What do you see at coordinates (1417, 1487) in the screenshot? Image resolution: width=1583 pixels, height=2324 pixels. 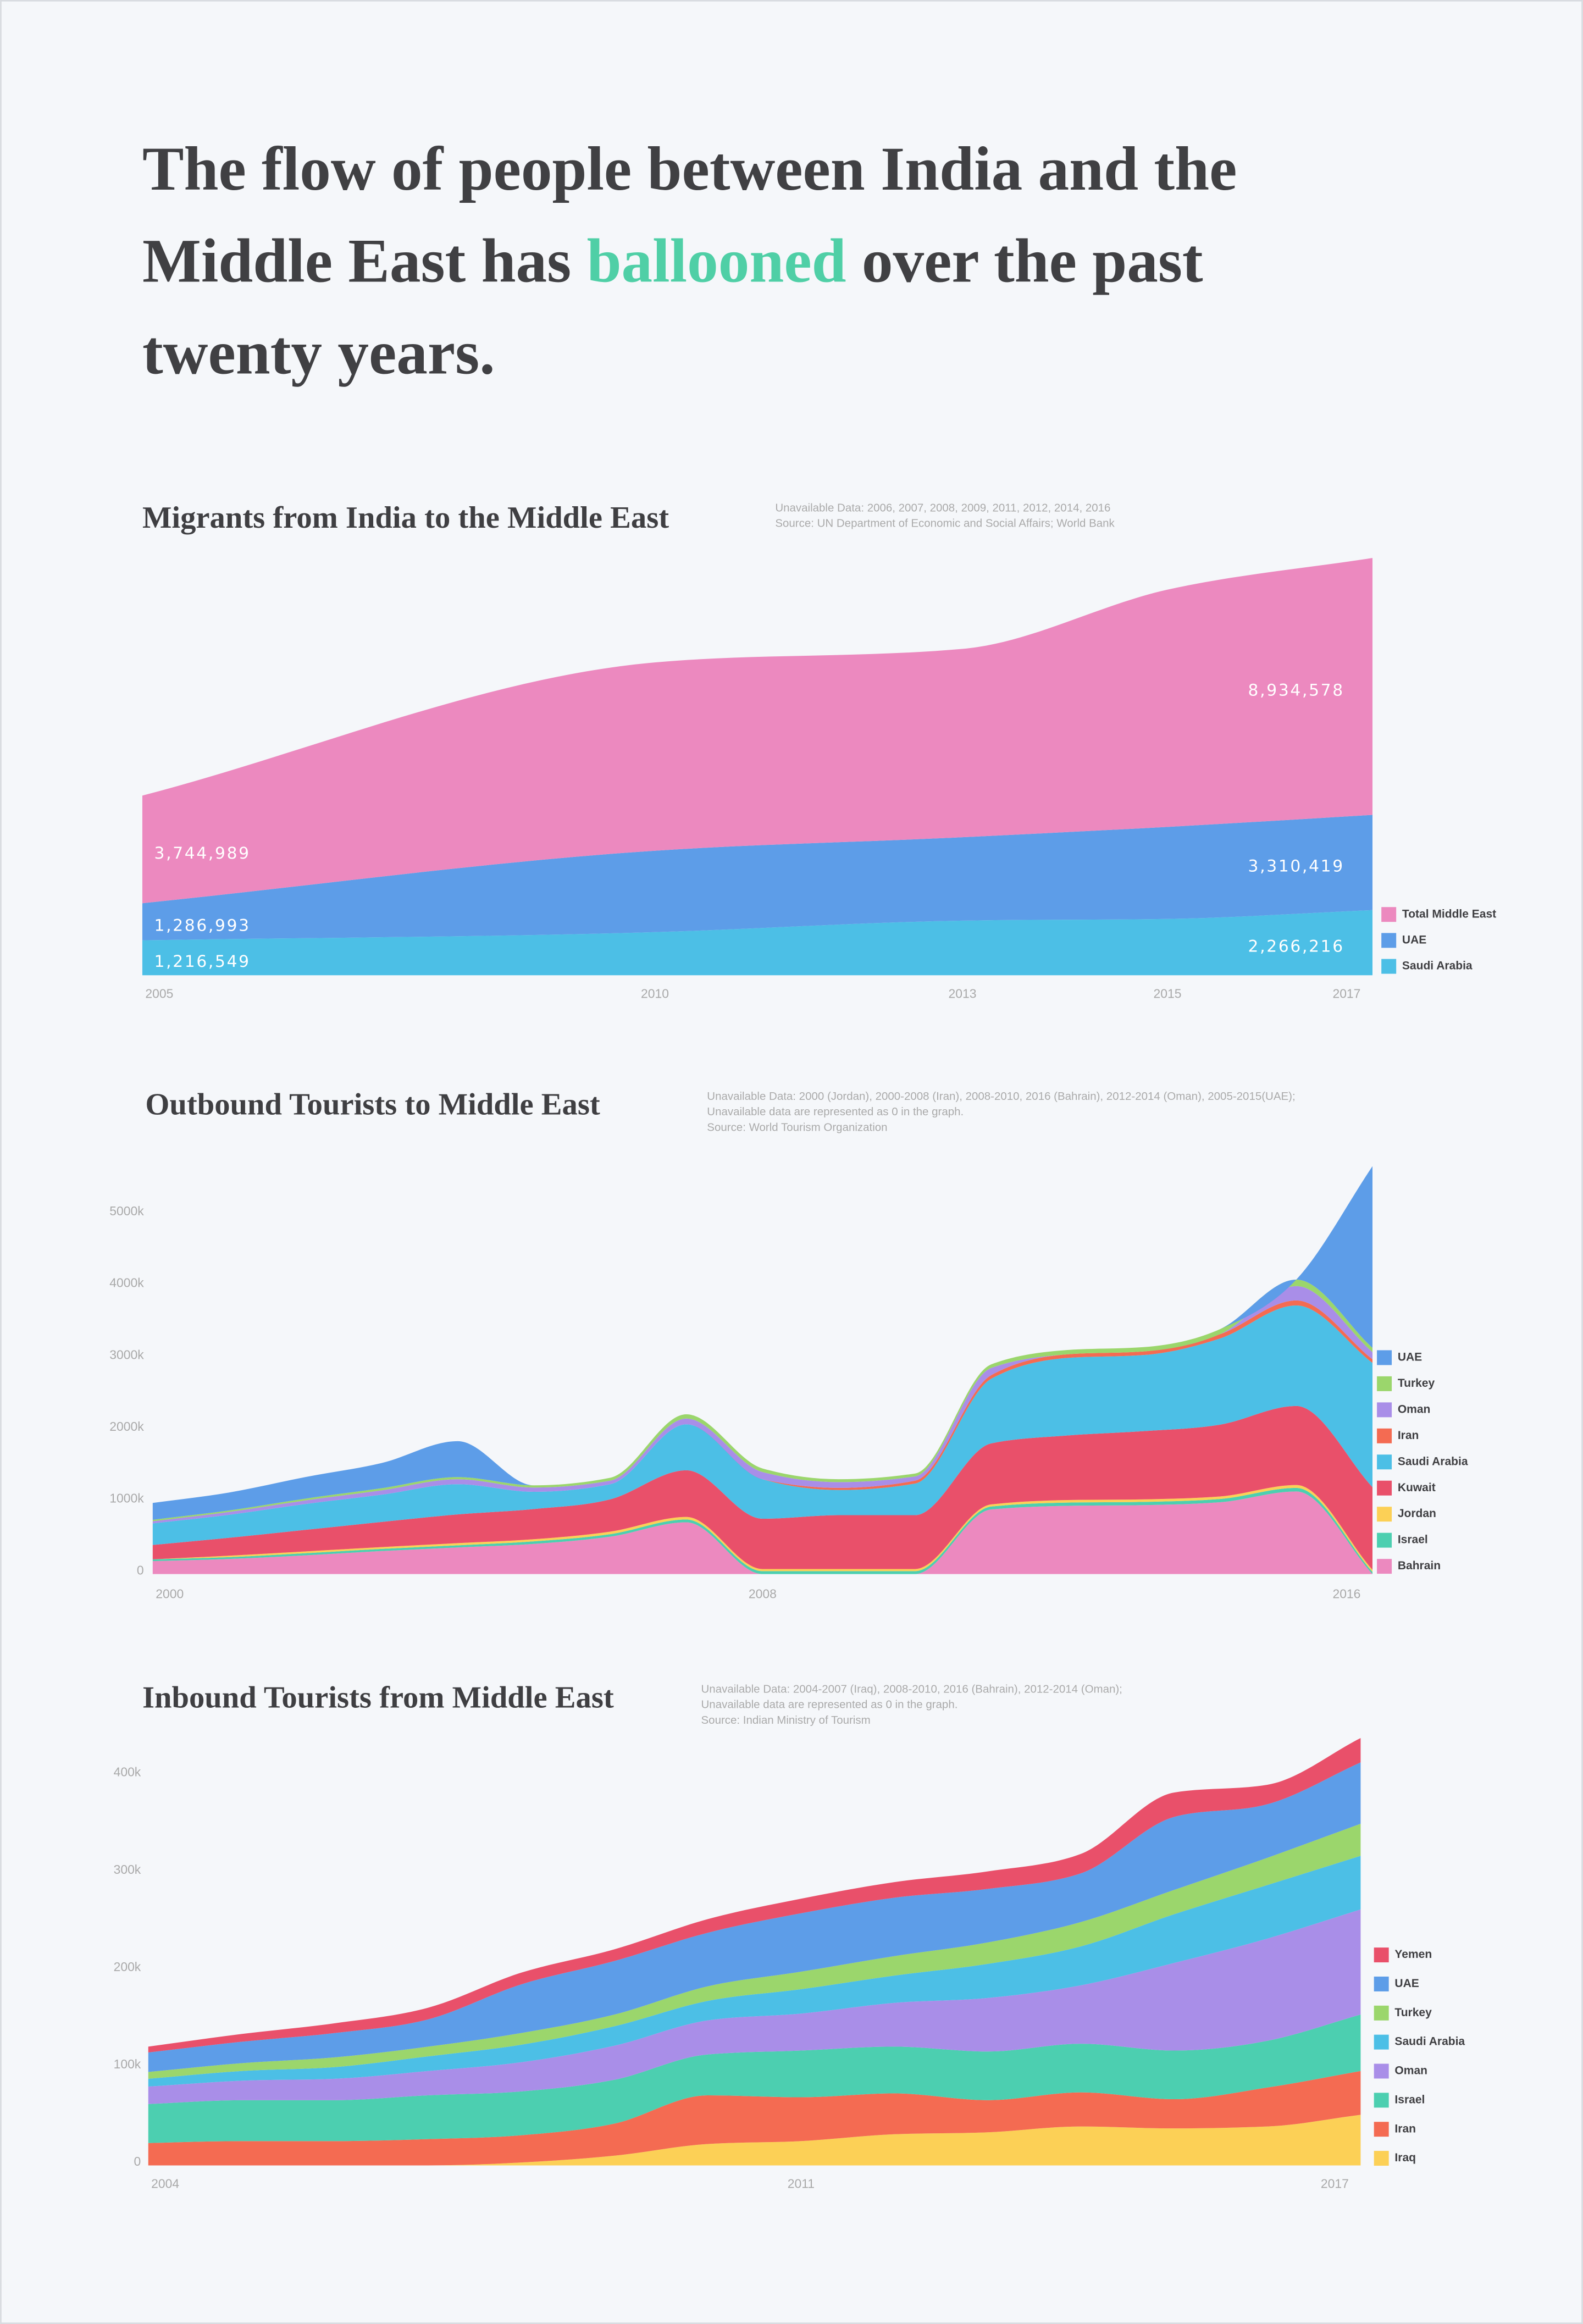 I see `legend-label: Kuwait` at bounding box center [1417, 1487].